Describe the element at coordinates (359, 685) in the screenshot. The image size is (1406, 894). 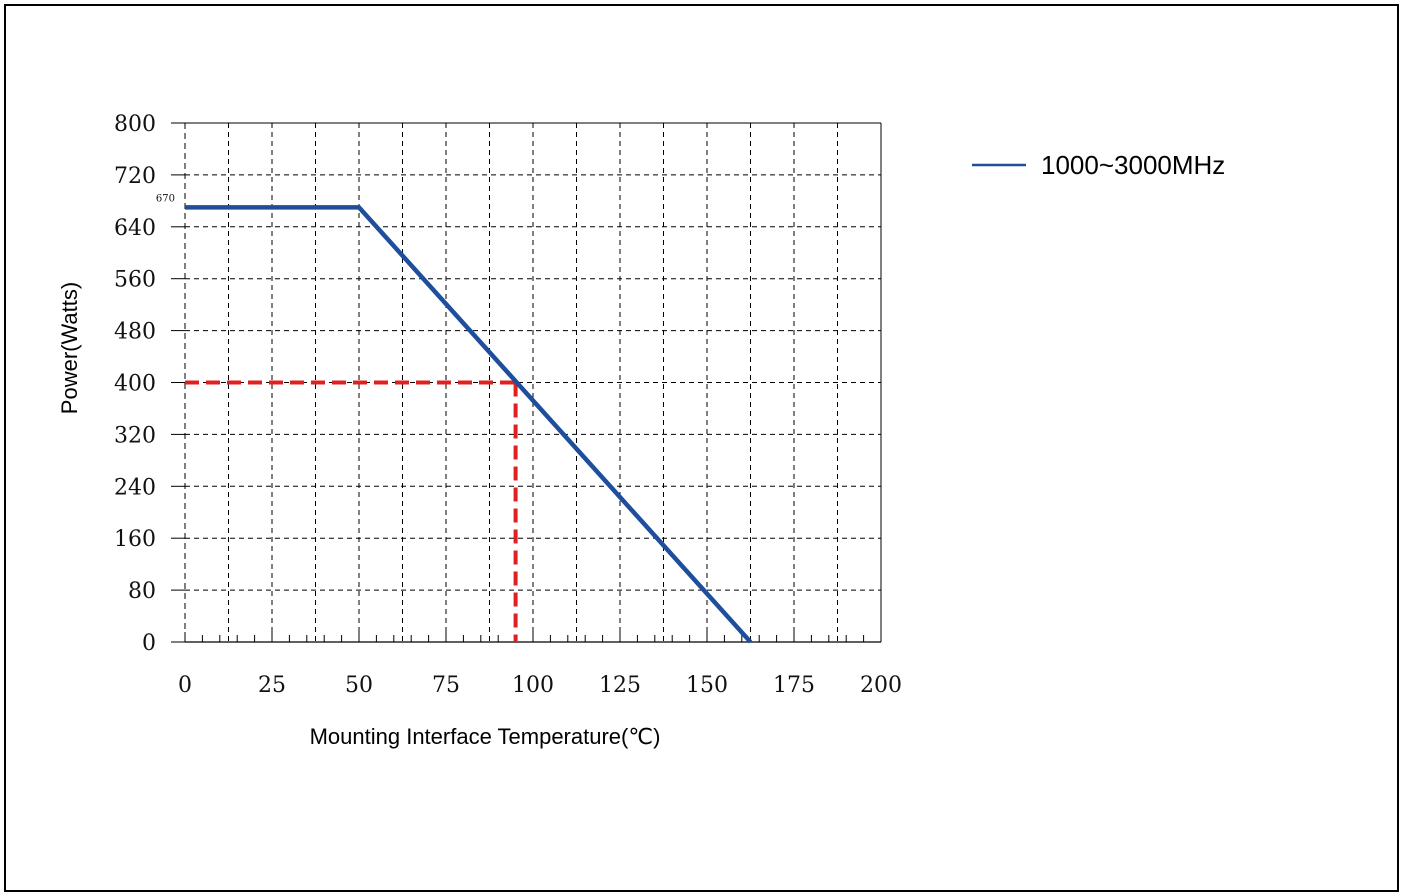
I see `x-tick-label: 50` at that location.